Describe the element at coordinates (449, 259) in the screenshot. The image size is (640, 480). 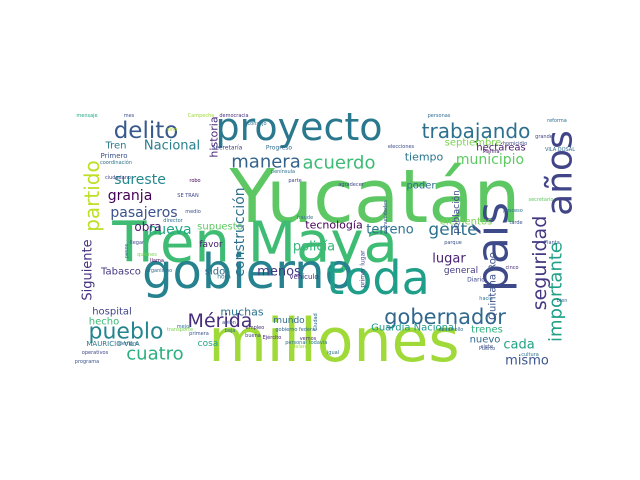
I see `word-31: lugar` at that location.